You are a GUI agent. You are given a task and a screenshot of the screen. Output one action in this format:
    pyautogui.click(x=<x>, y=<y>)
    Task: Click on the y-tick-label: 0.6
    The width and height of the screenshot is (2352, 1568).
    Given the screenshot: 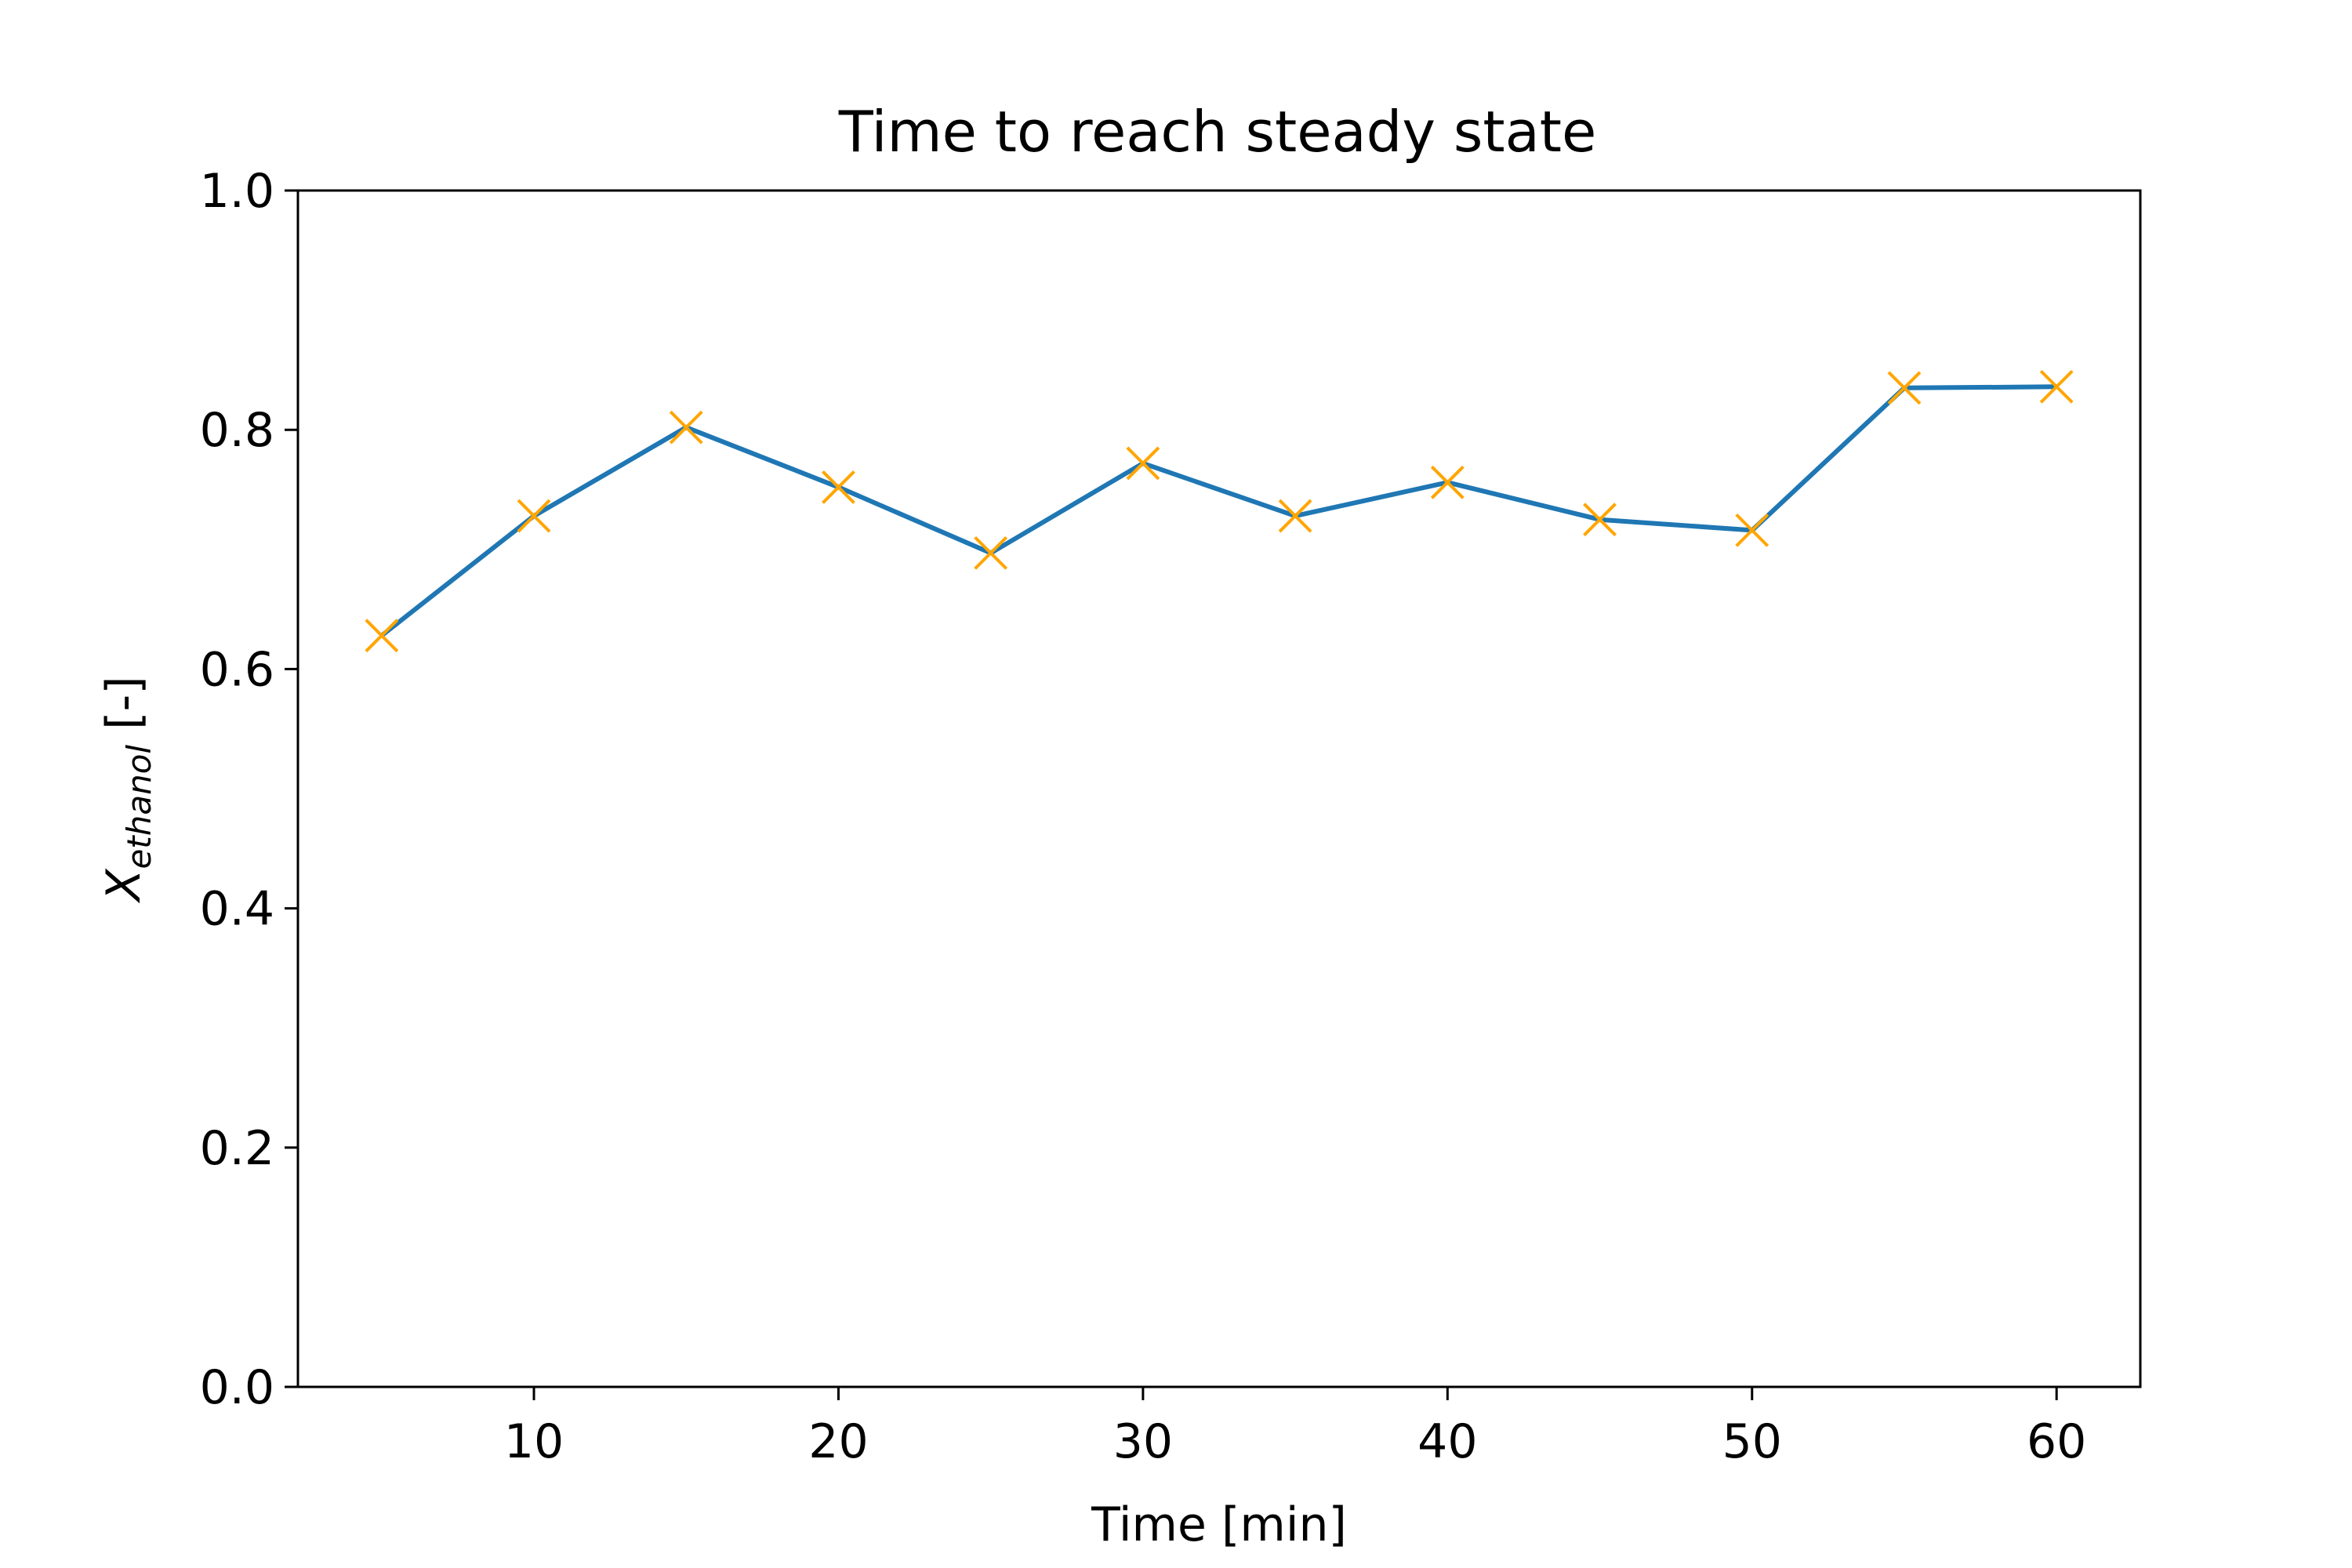 What is the action you would take?
    pyautogui.click(x=237, y=669)
    